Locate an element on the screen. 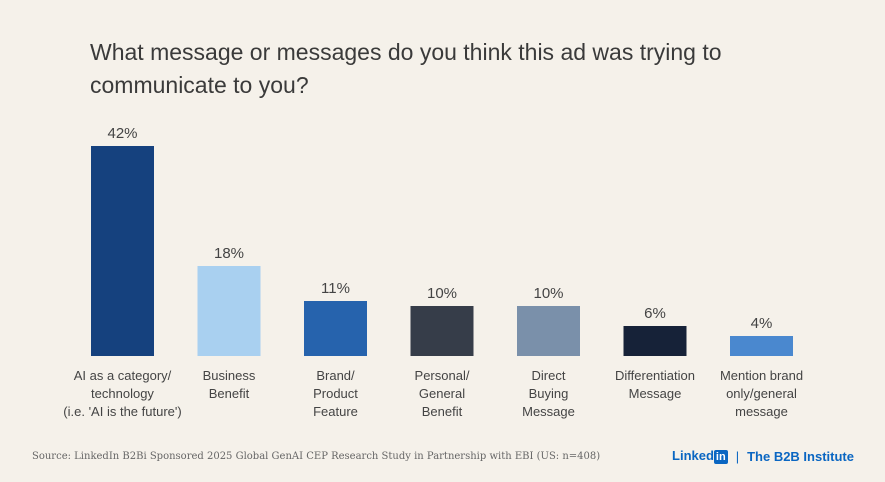 This screenshot has width=885, height=482. linkedin-in-icon: in is located at coordinates (720, 457).